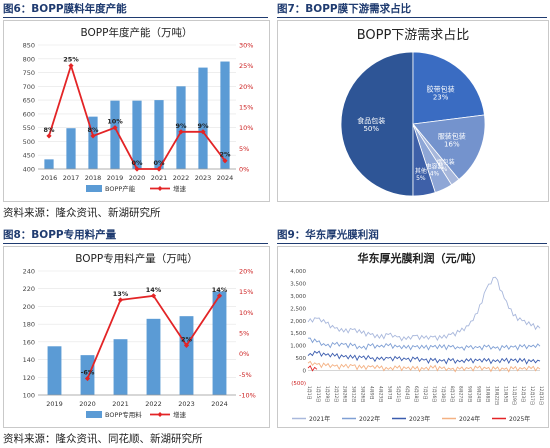 This screenshot has width=550, height=448. What do you see at coordinates (246, 128) in the screenshot?
I see `fig6-right-tick-label: 10%` at bounding box center [246, 128].